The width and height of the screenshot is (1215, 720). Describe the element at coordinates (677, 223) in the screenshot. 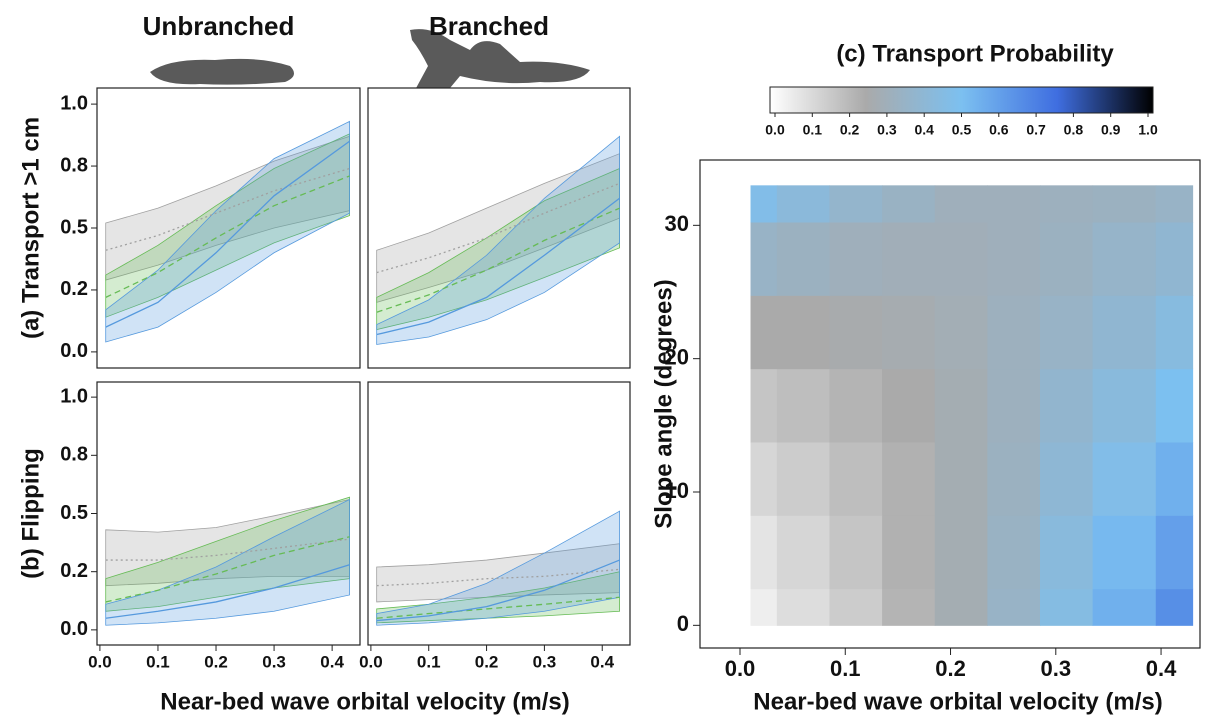

I see `y-tick-label: 30` at that location.